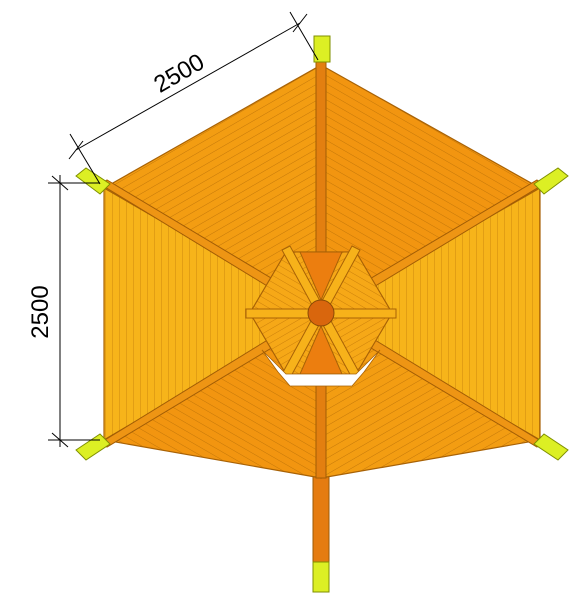  What do you see at coordinates (76, 150) in the screenshot?
I see `dim-diag-tick-left` at bounding box center [76, 150].